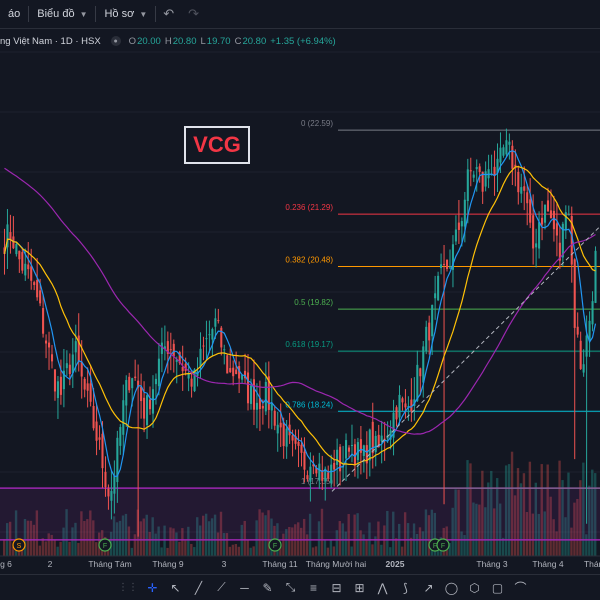 This screenshot has height=600, width=600. I want to click on ellipse-icon: ◯, so click(451, 587).